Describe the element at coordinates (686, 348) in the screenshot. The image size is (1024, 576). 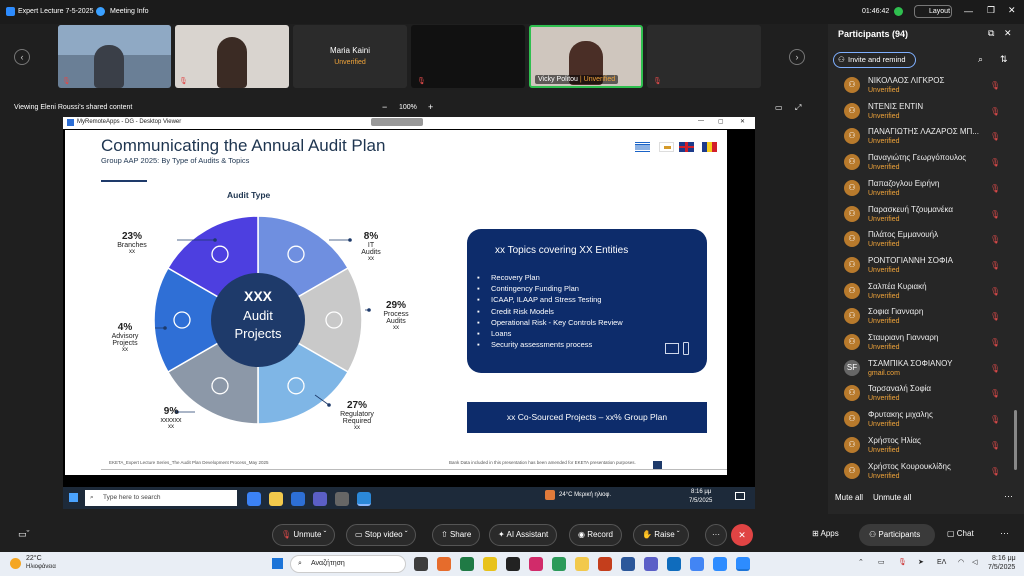
I see `phone-icon` at that location.